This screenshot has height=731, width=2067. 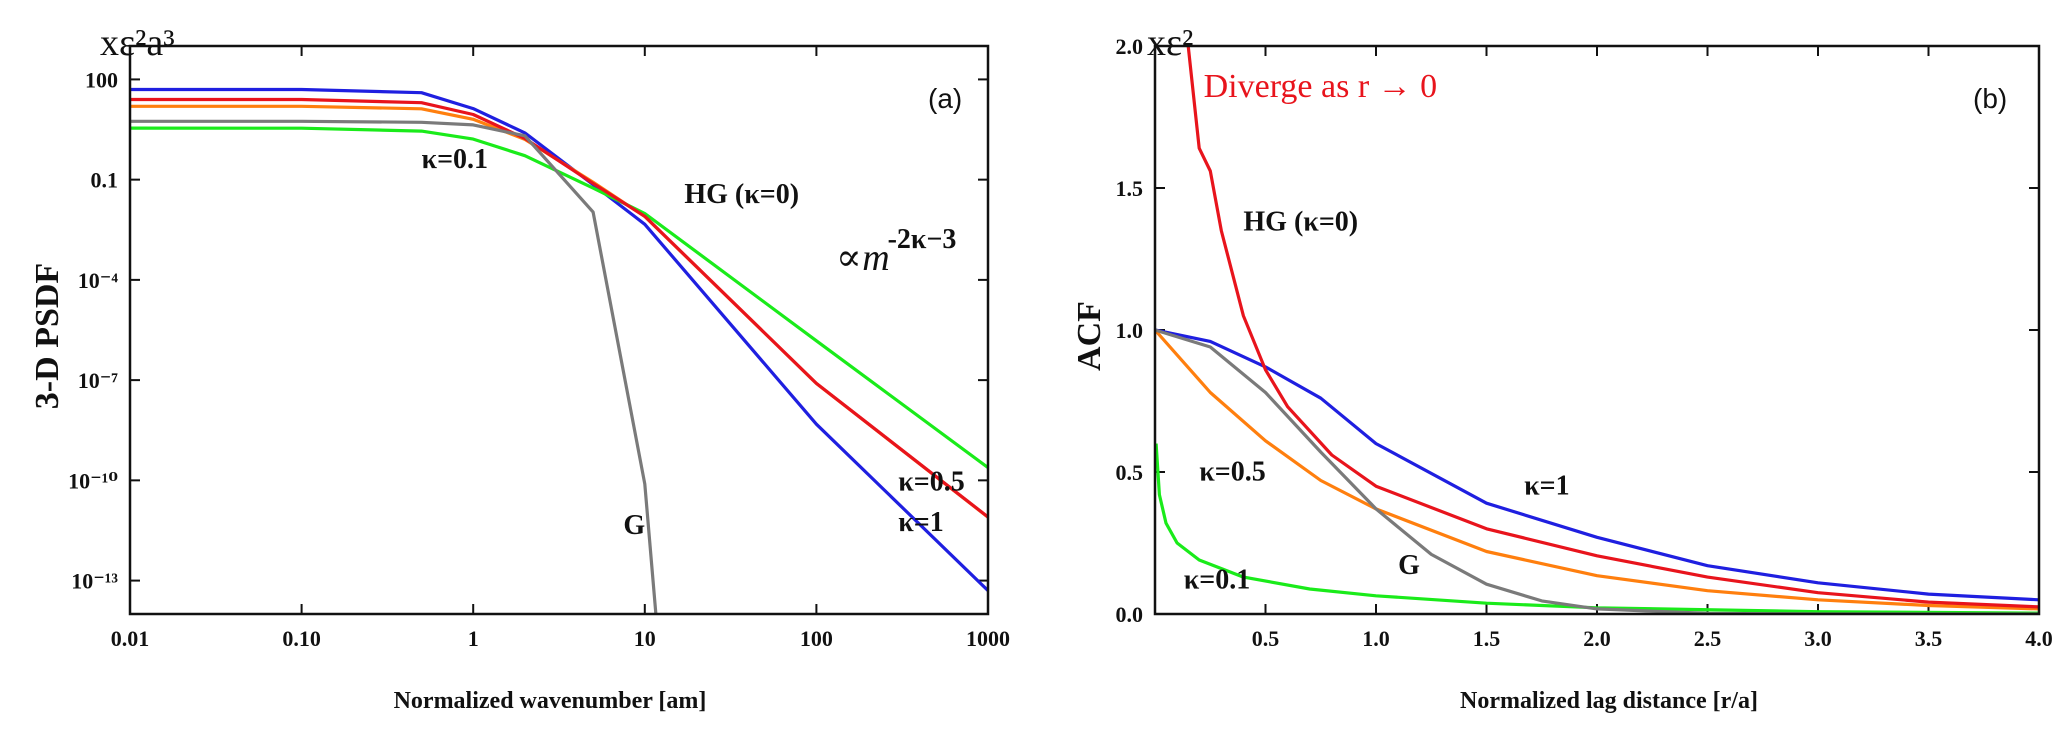 I want to click on panel-a-annotation-0-1: κ=0.1, so click(x=455, y=159).